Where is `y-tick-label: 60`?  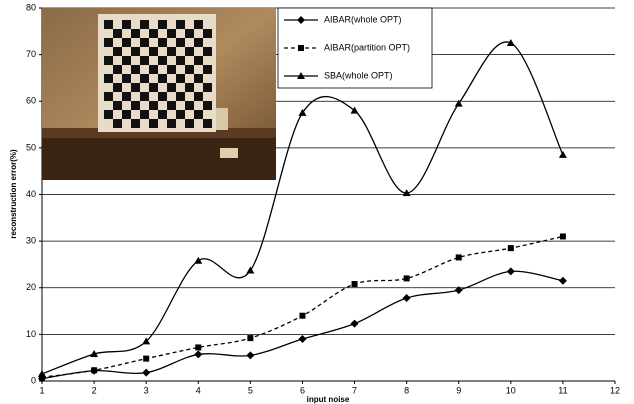 y-tick-label: 60 is located at coordinates (31, 101).